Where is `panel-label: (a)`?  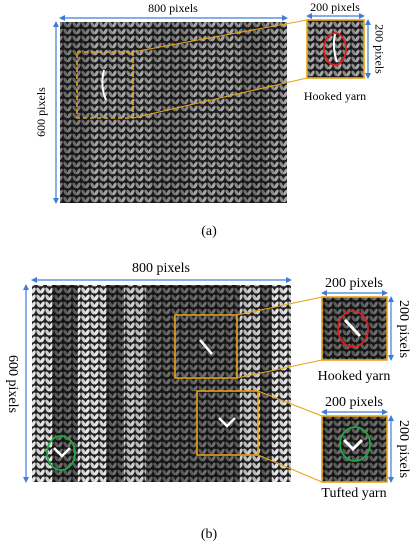 panel-label: (a) is located at coordinates (209, 231).